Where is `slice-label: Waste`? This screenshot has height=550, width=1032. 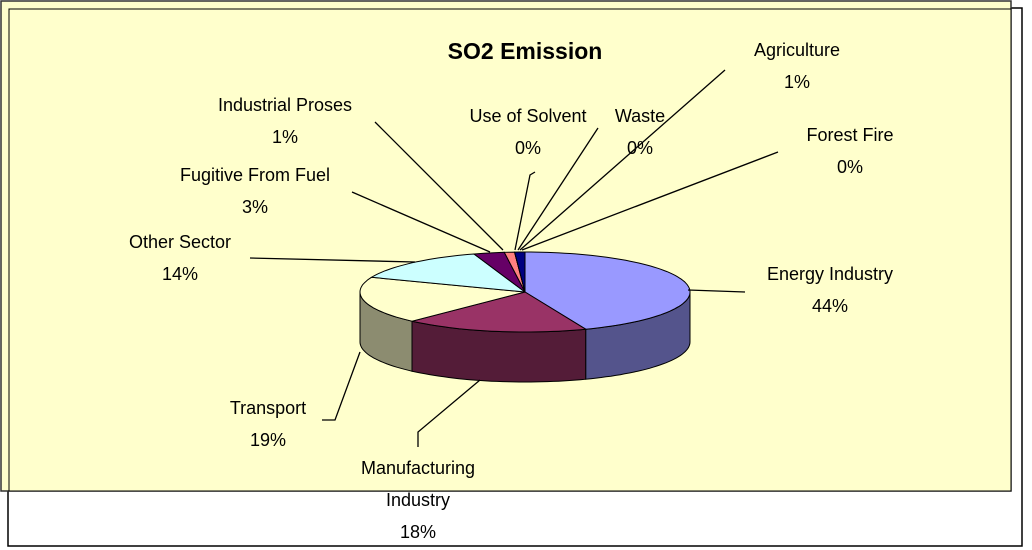 slice-label: Waste is located at coordinates (640, 116).